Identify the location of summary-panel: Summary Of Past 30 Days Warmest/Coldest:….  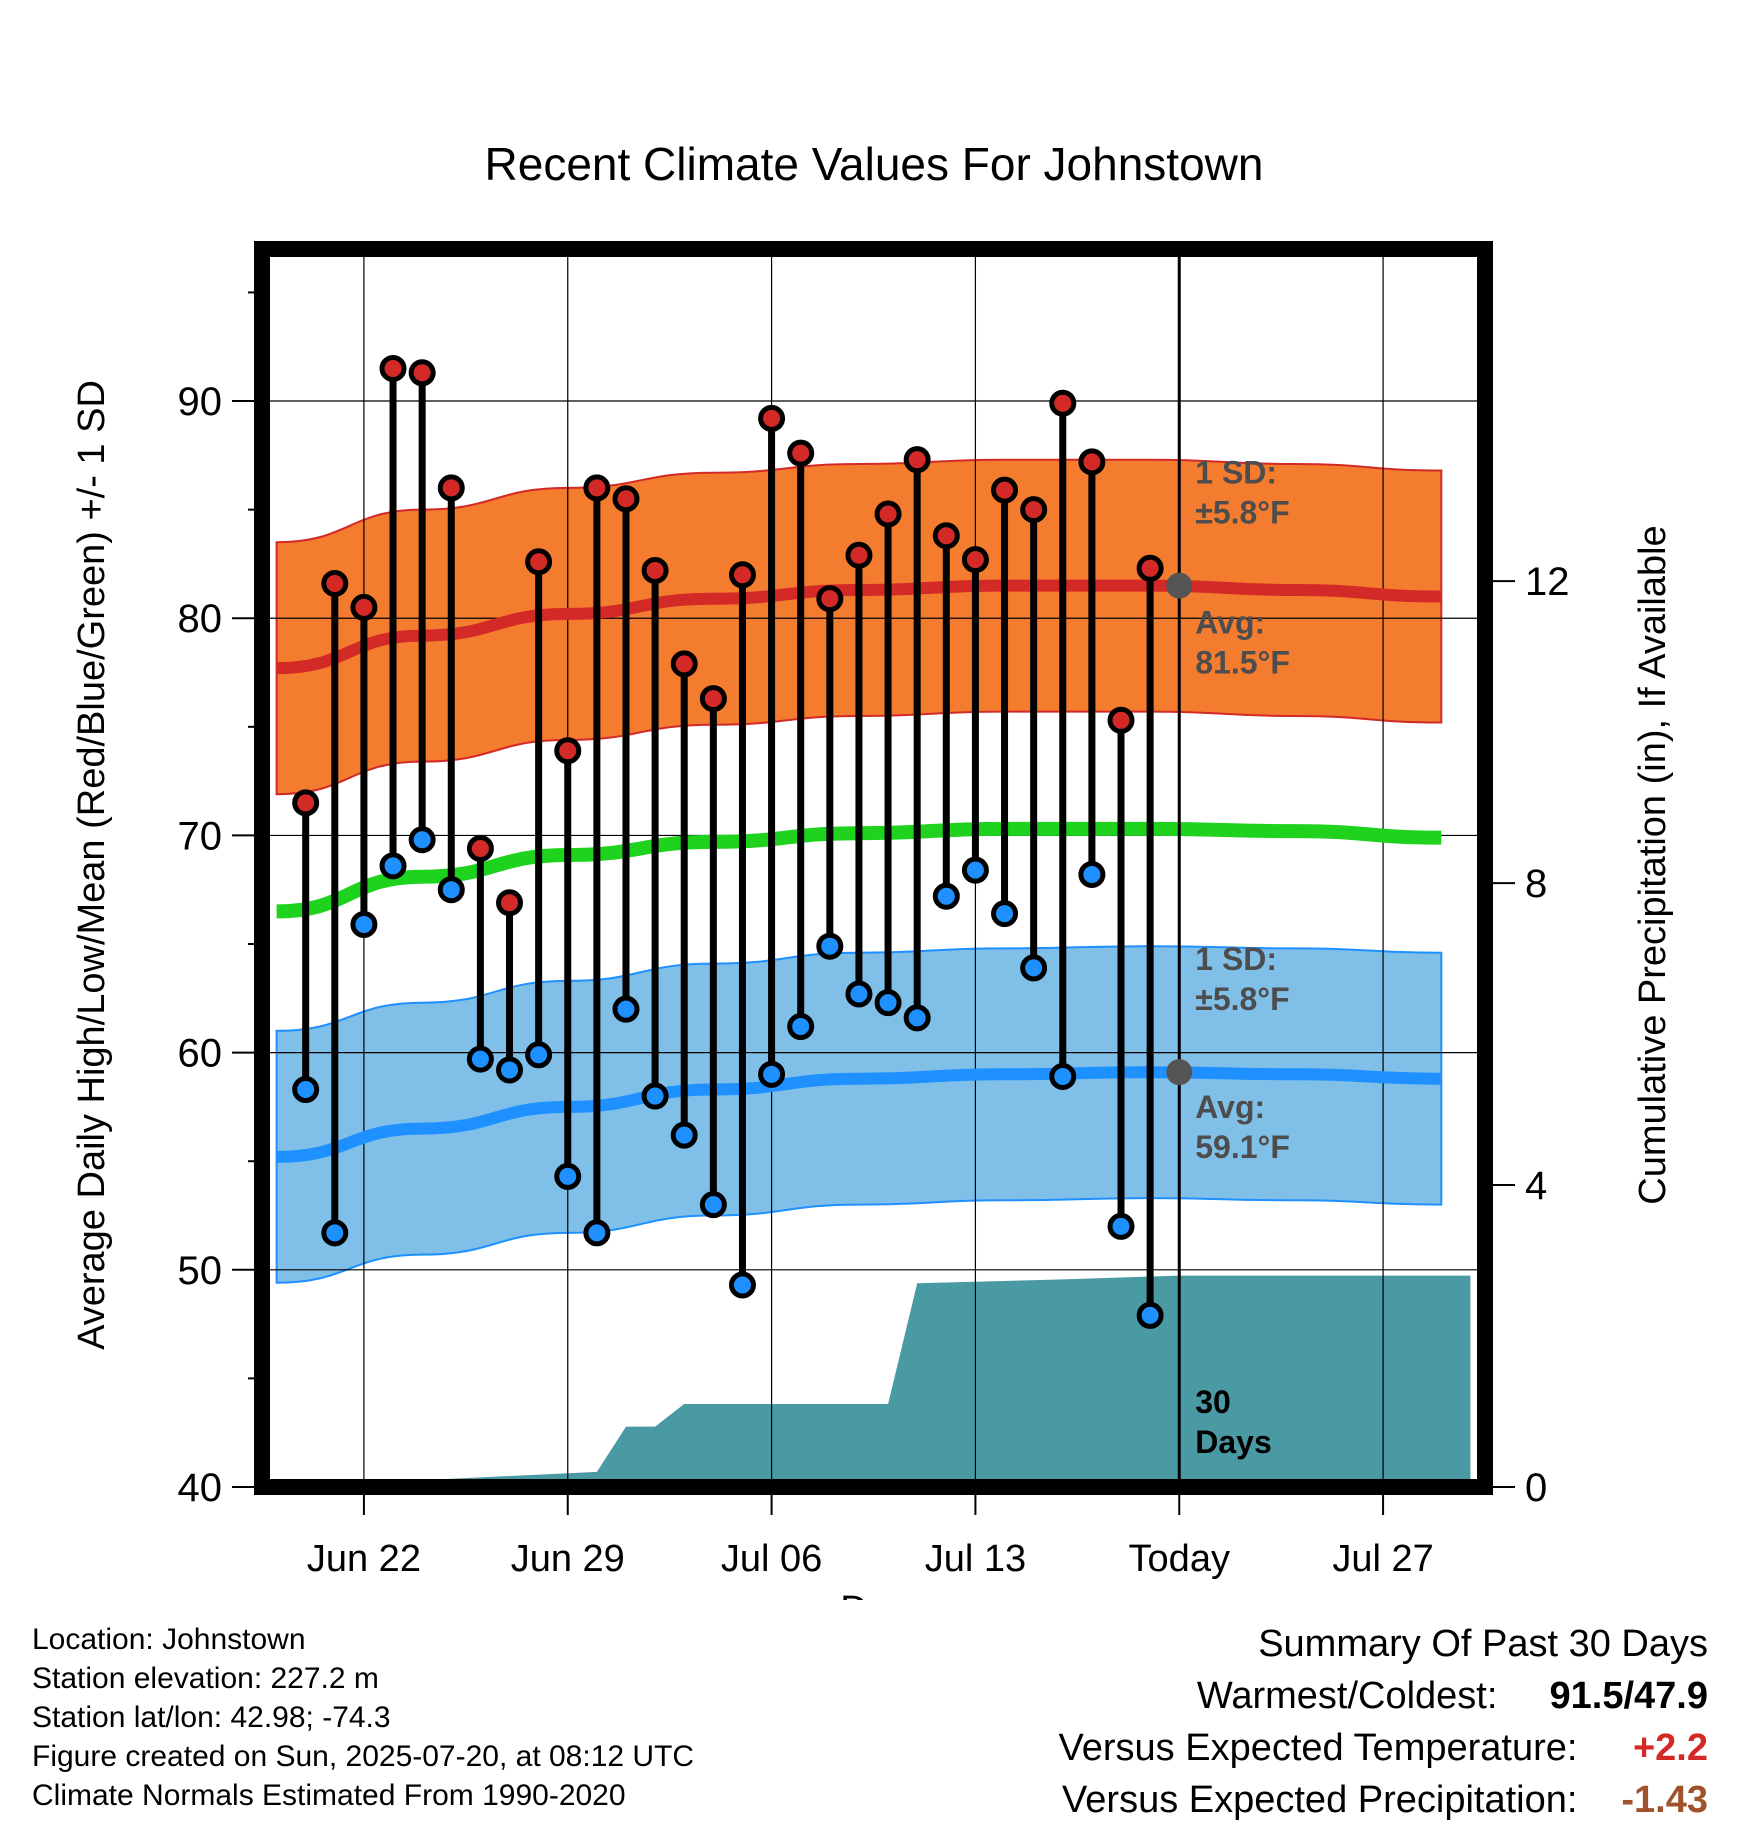
(1383, 1722).